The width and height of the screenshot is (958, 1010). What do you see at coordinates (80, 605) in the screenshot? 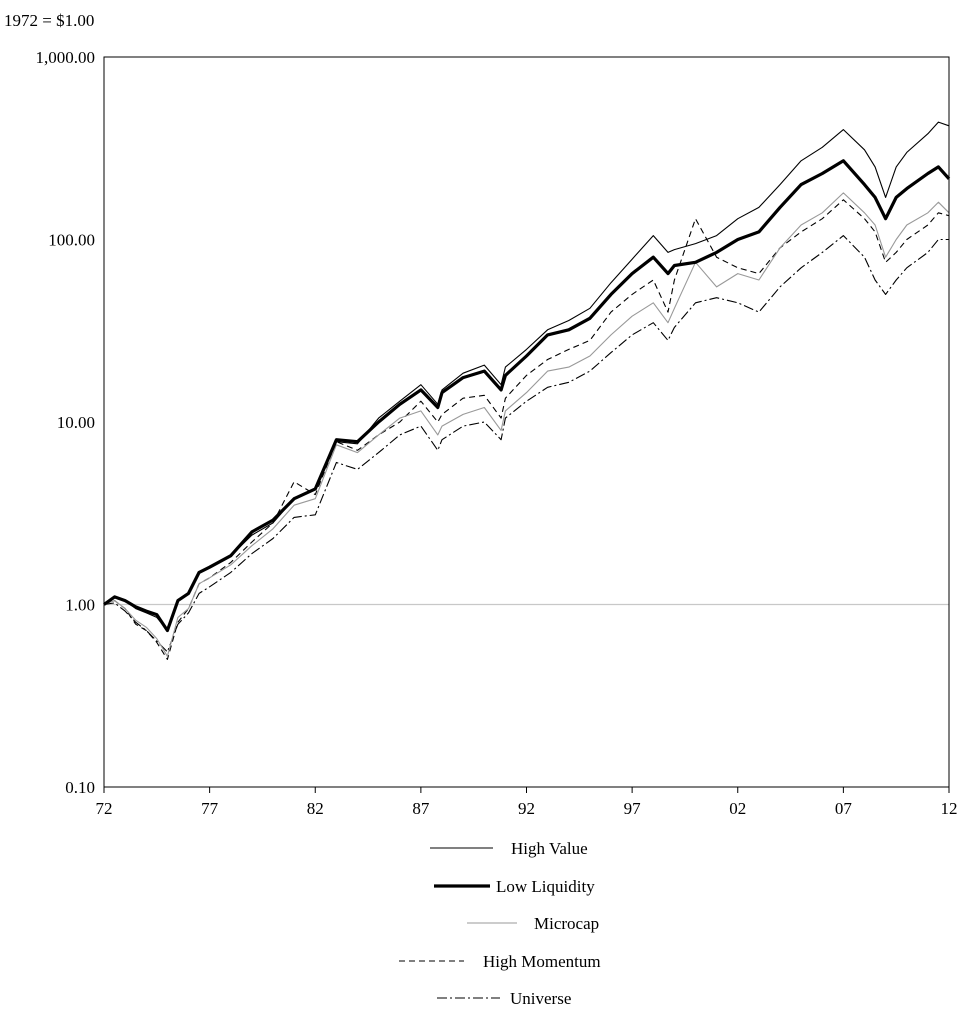
I see `y-tick-label: 1.00` at bounding box center [80, 605].